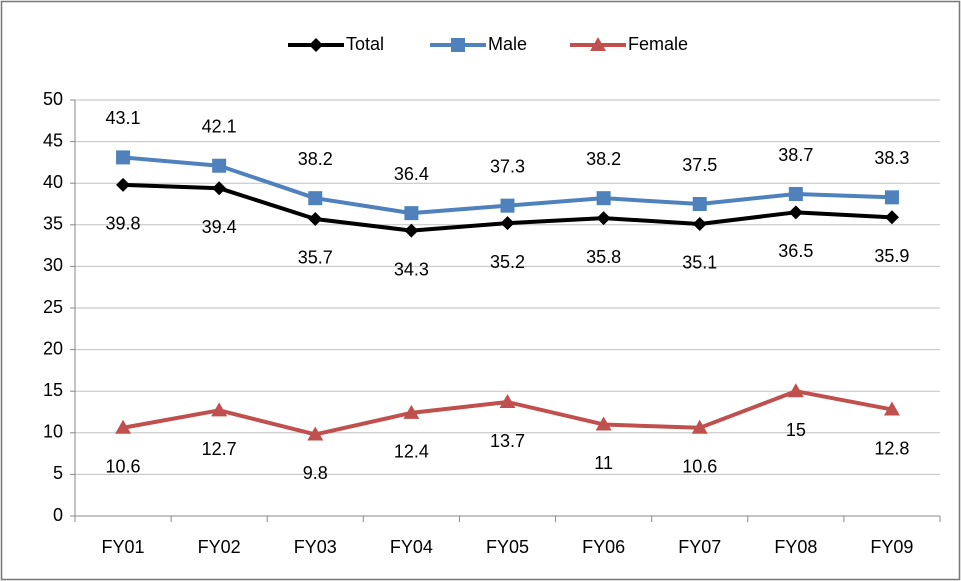 The width and height of the screenshot is (961, 581). Describe the element at coordinates (219, 227) in the screenshot. I see `data-label: 39.4` at that location.